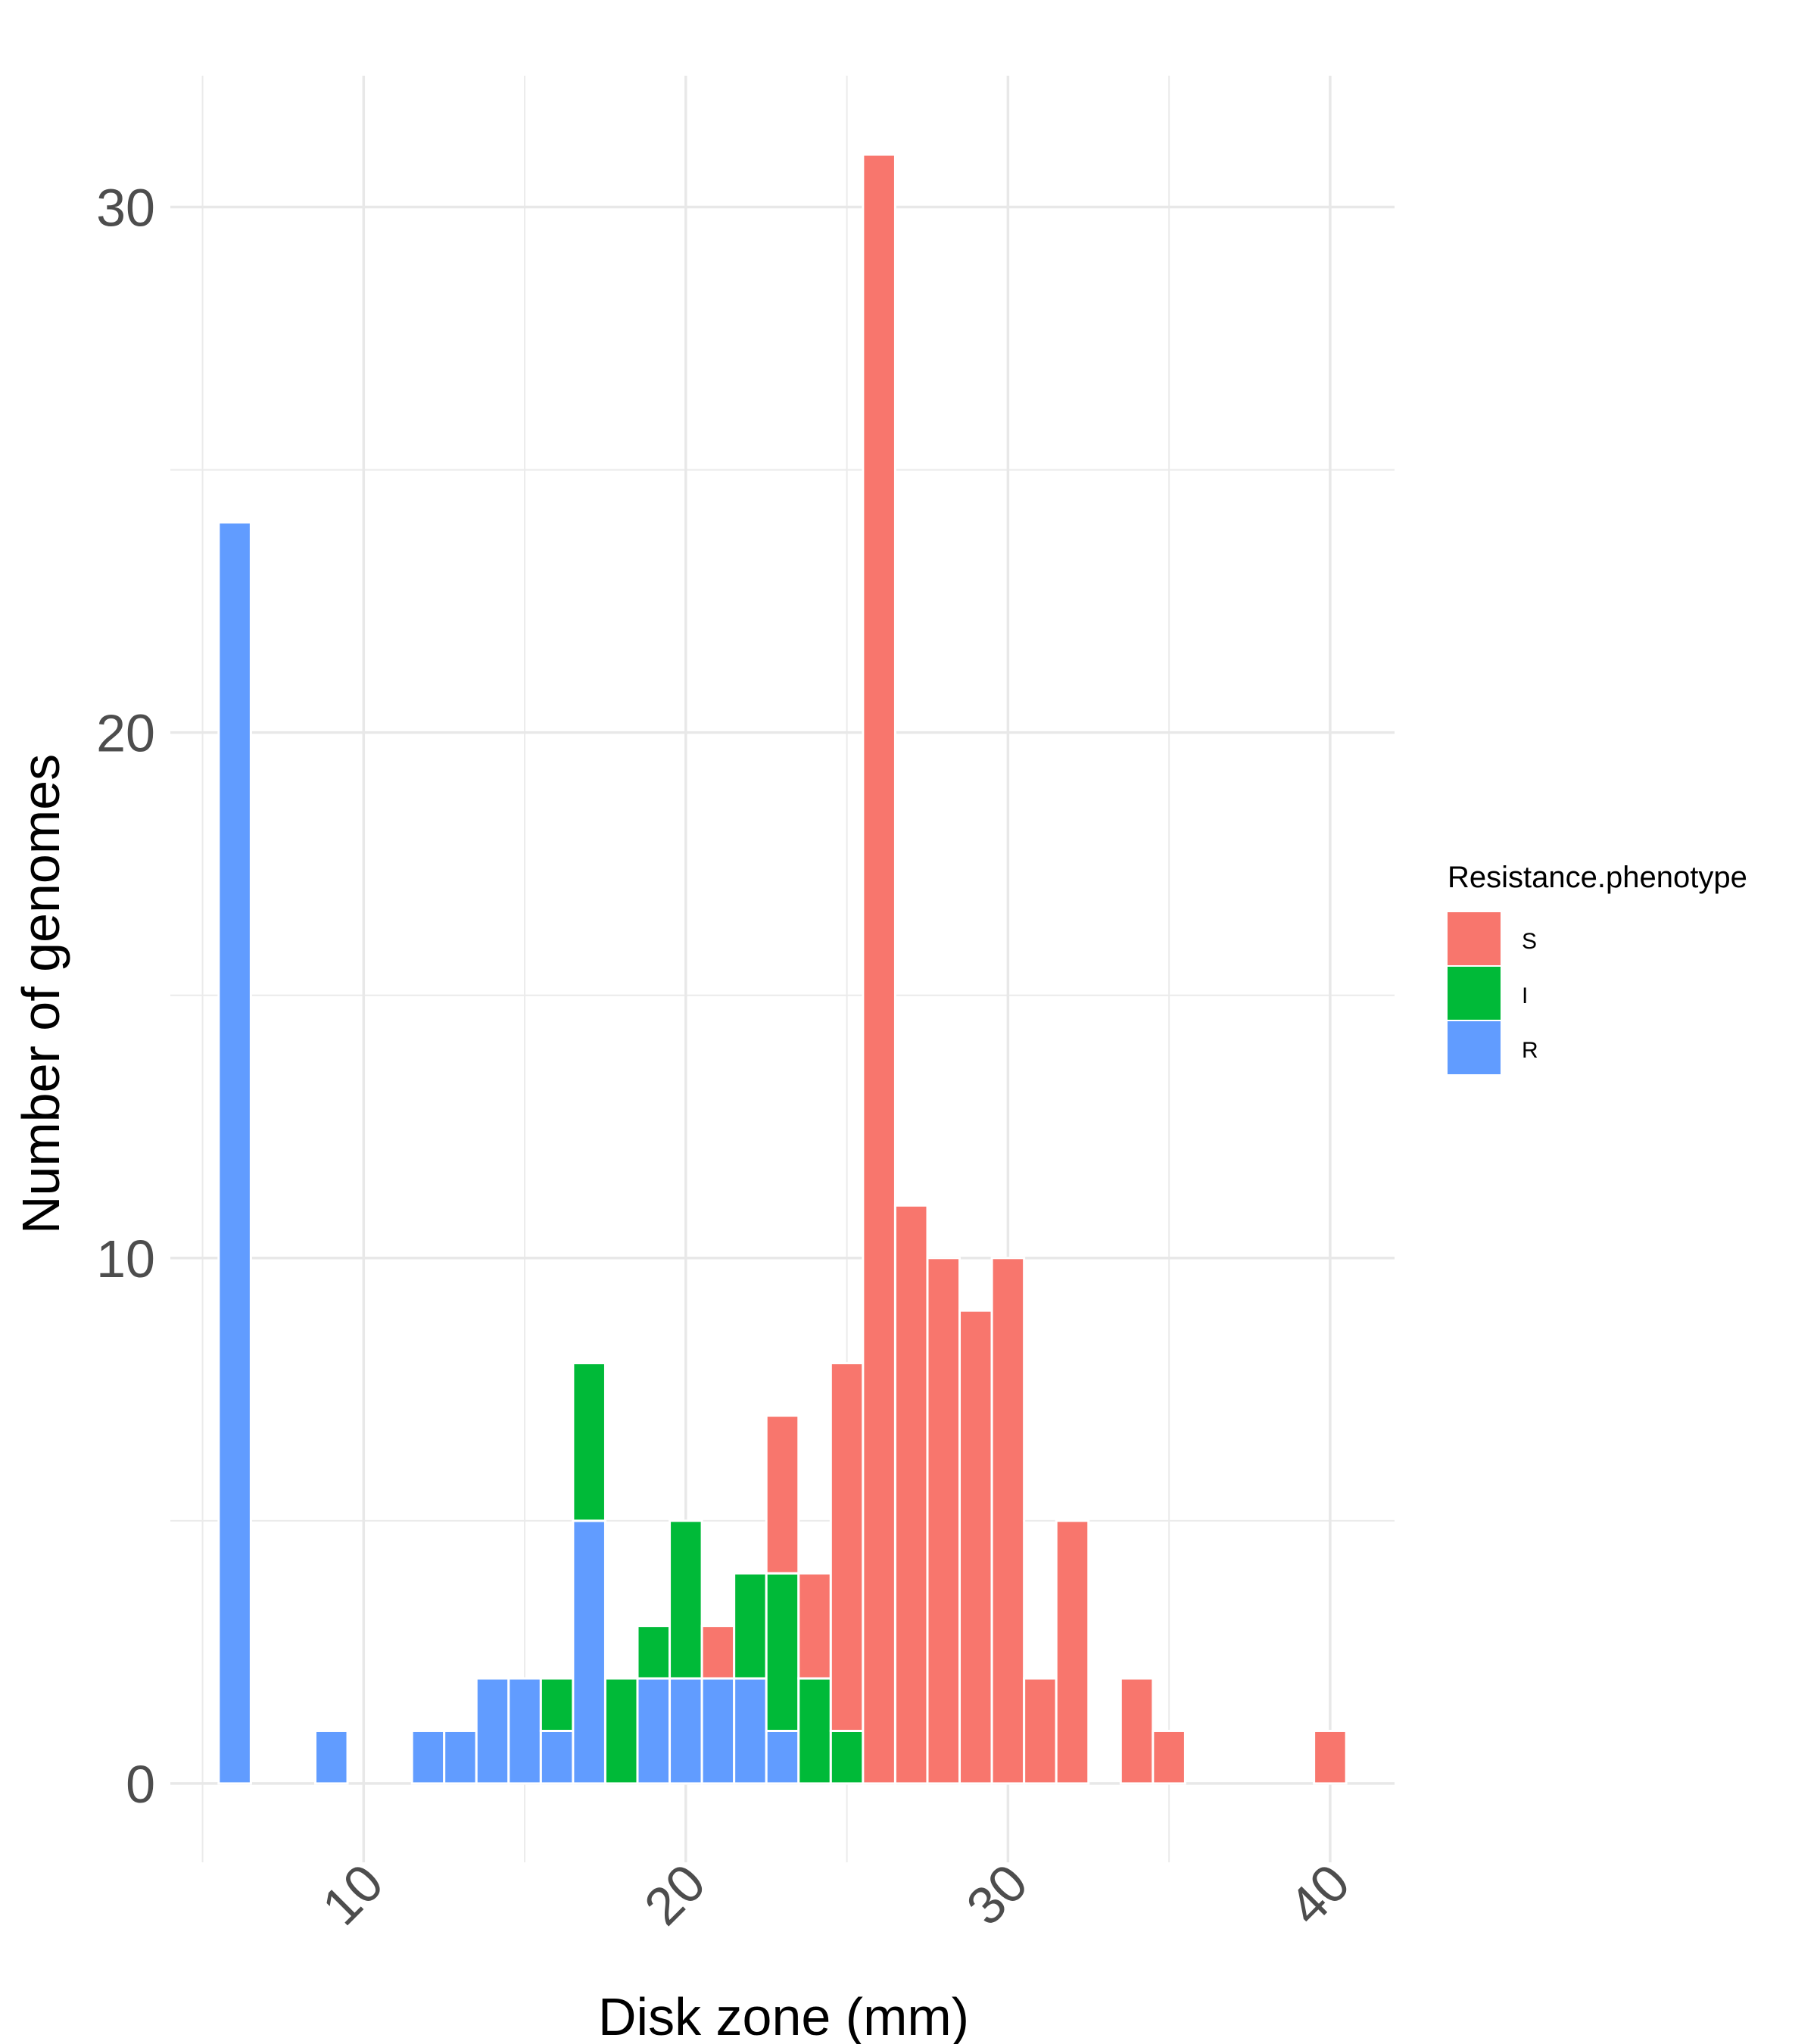 The image size is (1817, 2044). What do you see at coordinates (674, 1894) in the screenshot?
I see `x-tick-label: 20` at bounding box center [674, 1894].